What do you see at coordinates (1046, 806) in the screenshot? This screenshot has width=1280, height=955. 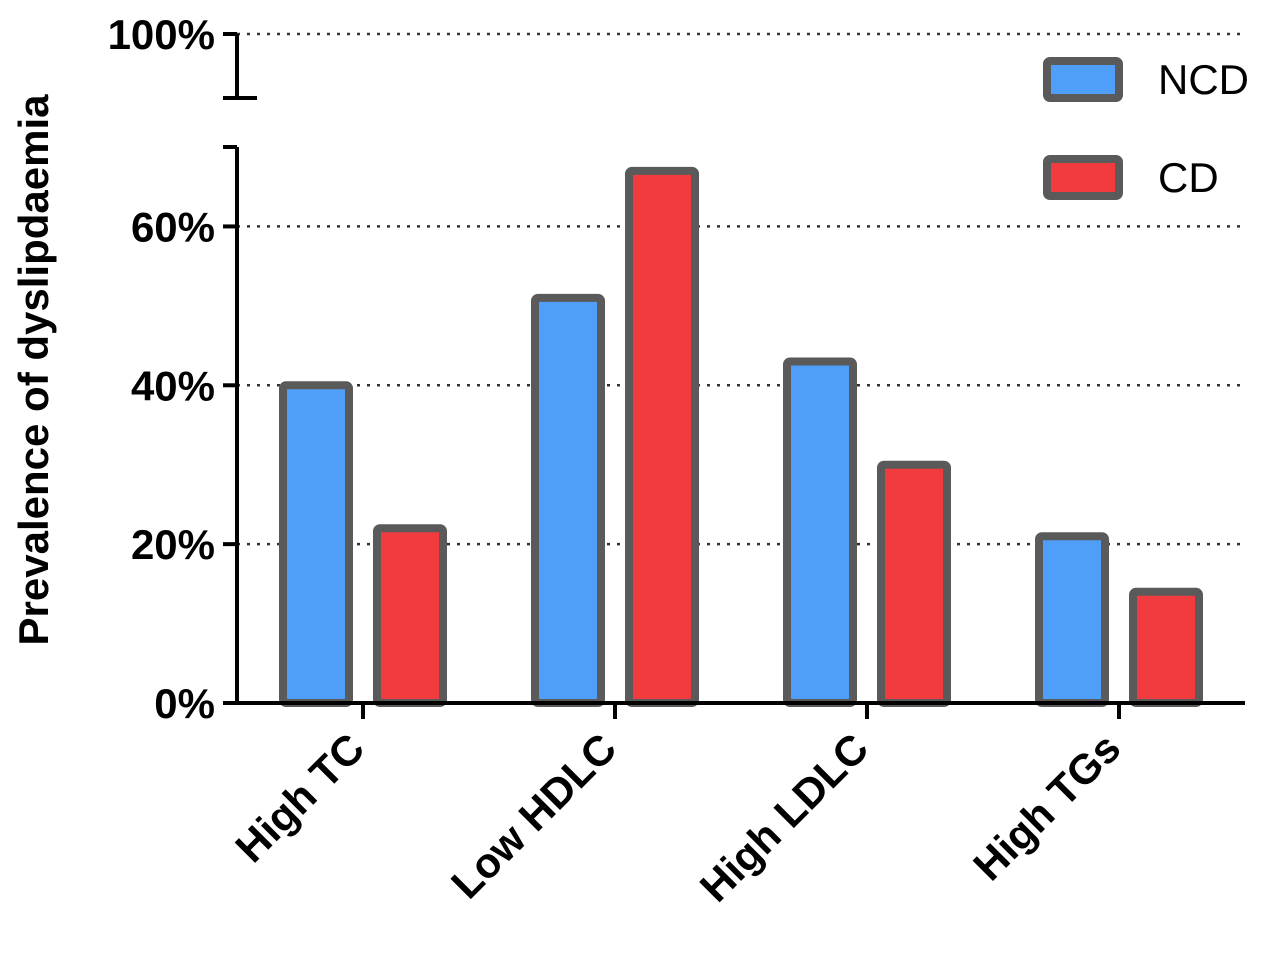 I see `x-category-label: High TGs` at bounding box center [1046, 806].